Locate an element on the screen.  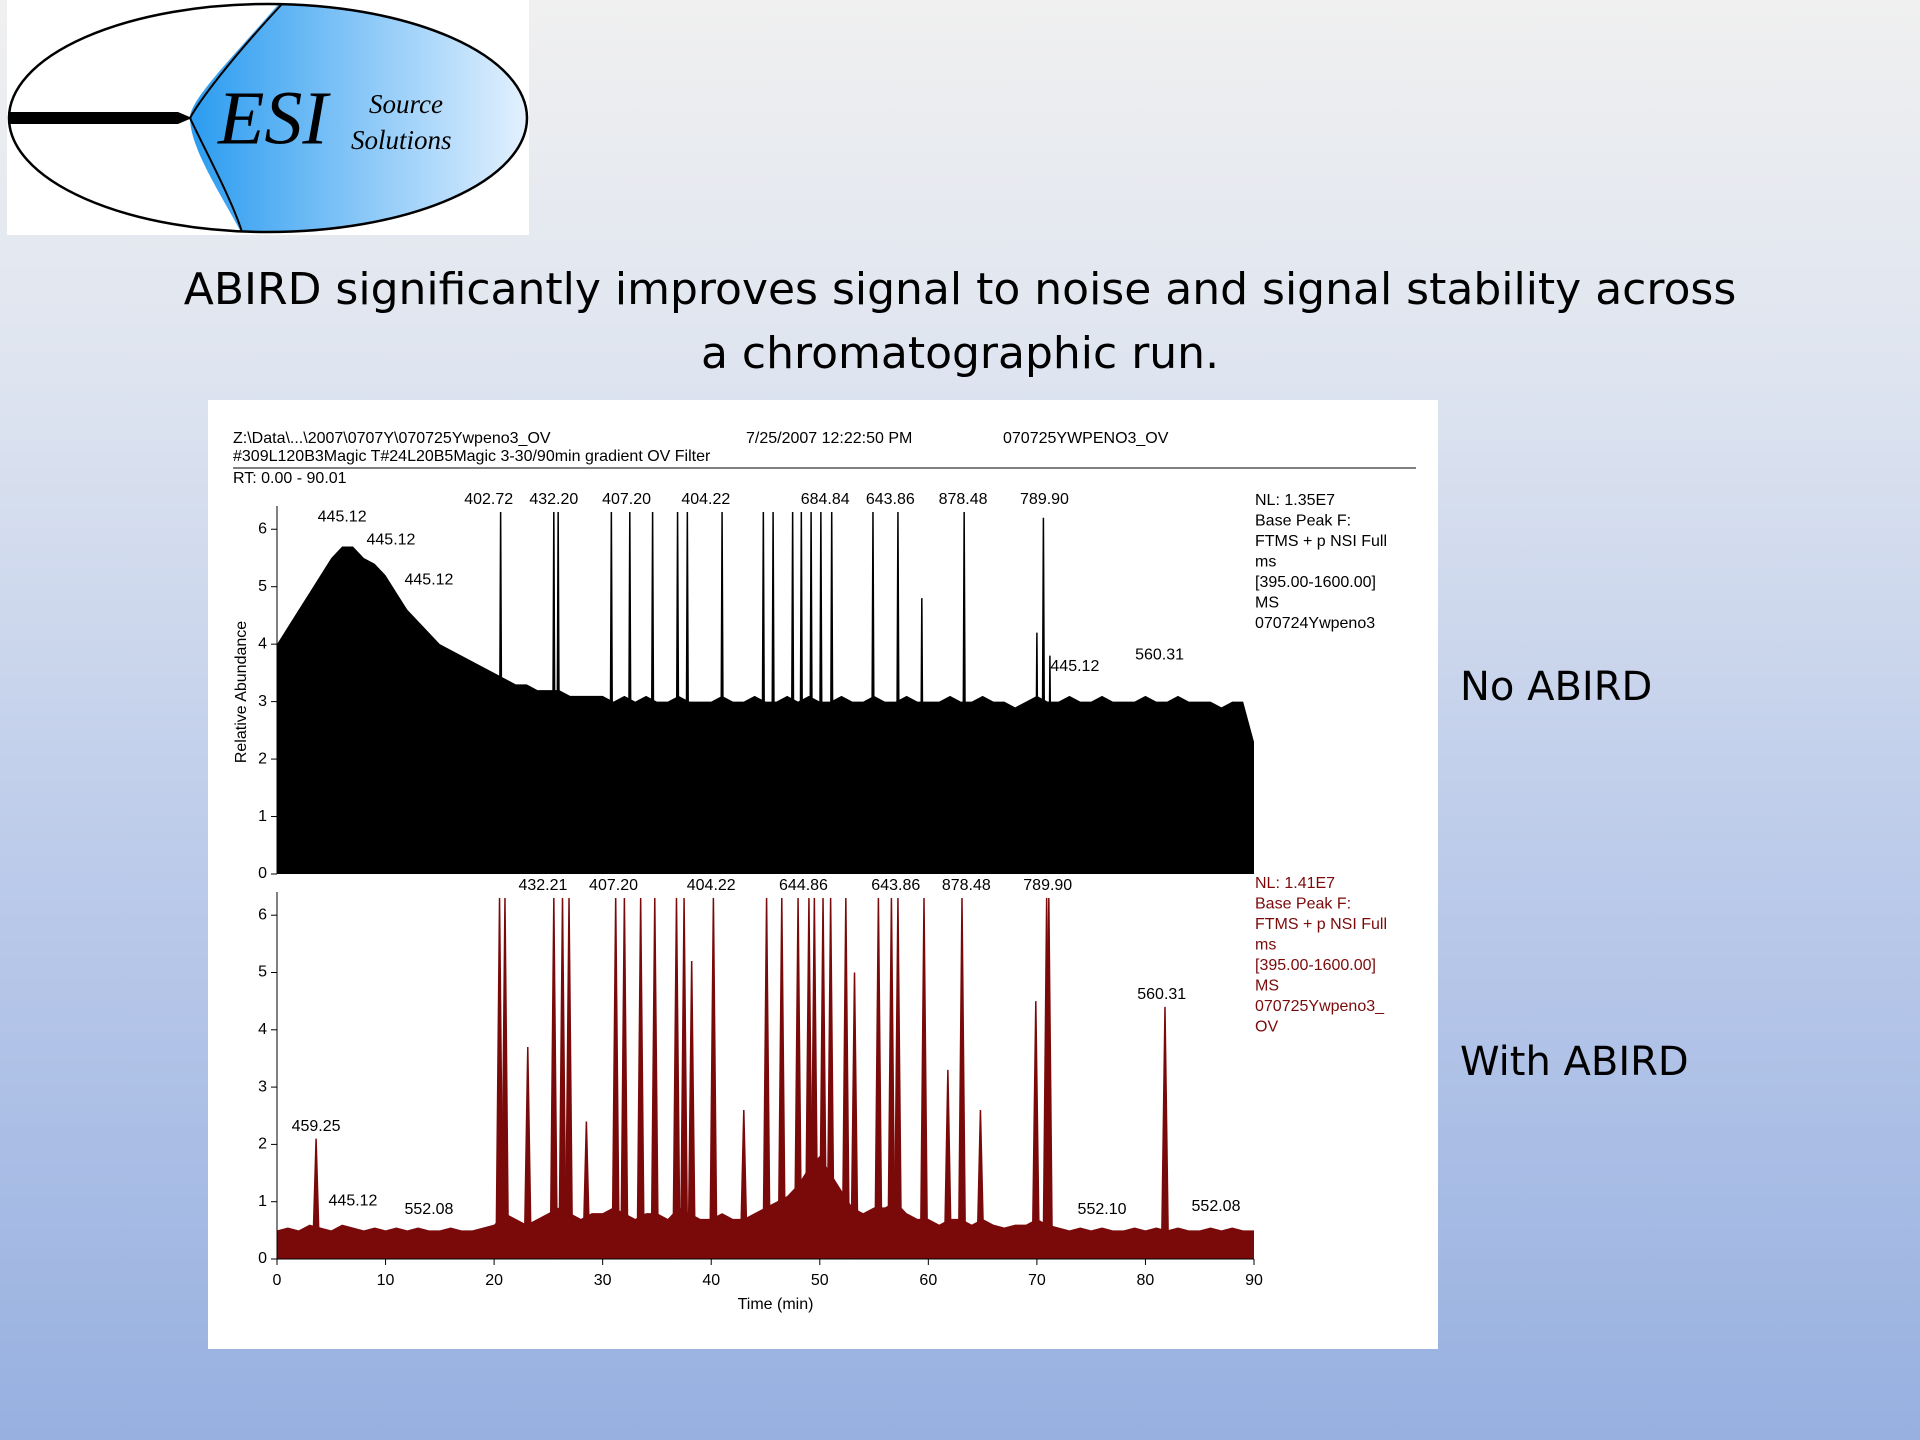
x-tick-label: 90 is located at coordinates (1254, 1280).